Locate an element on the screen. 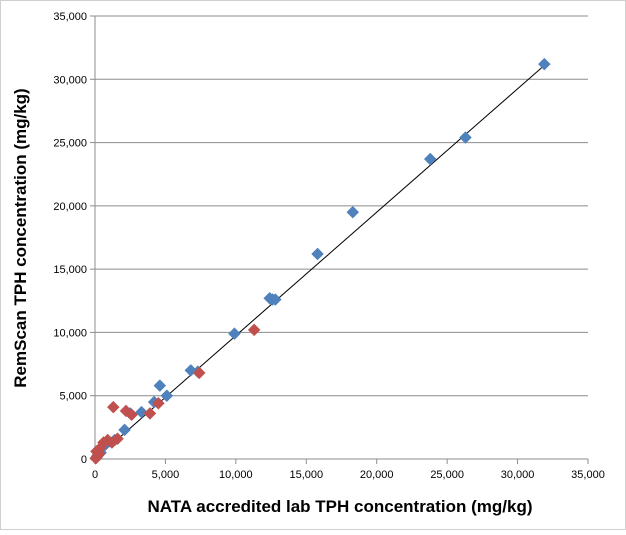  y-tick-label: 25,000 is located at coordinates (70, 144).